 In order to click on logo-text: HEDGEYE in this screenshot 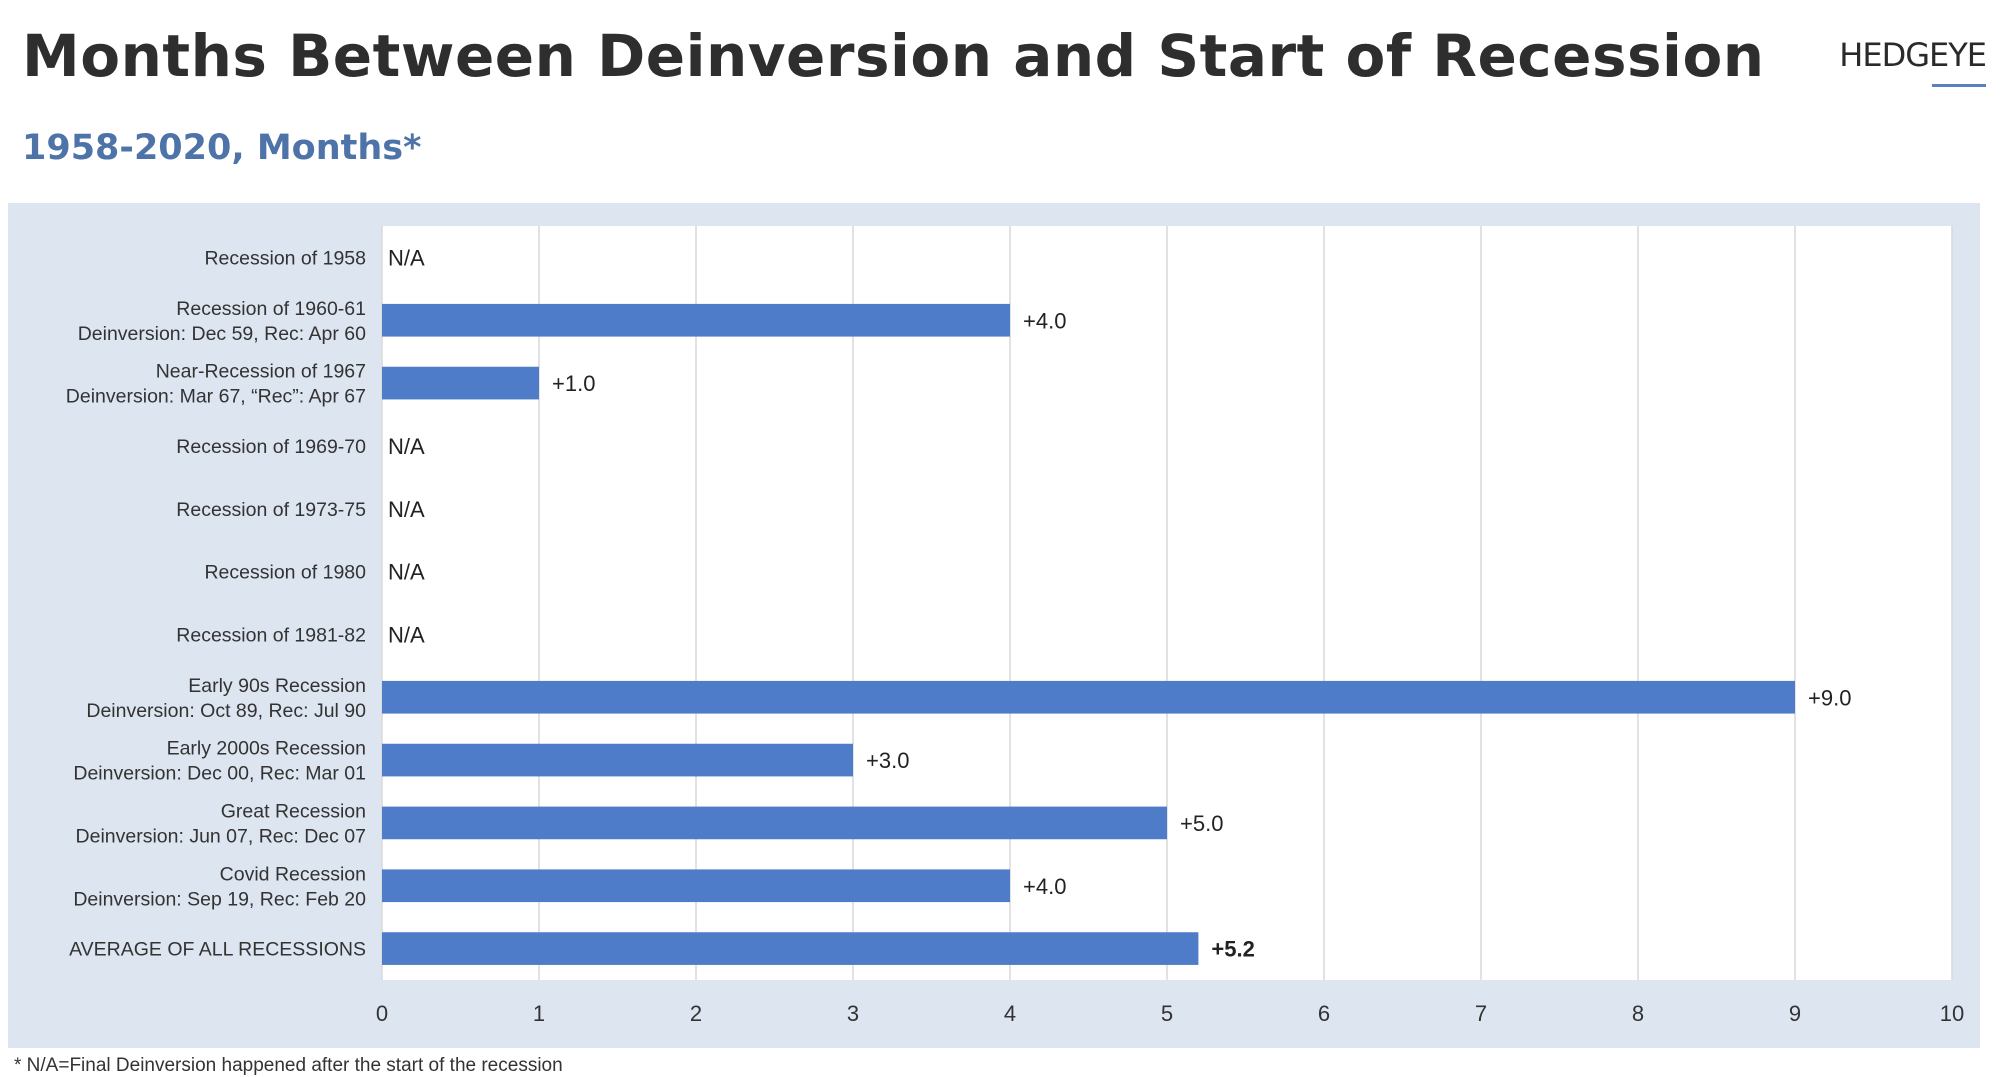, I will do `click(1913, 55)`.